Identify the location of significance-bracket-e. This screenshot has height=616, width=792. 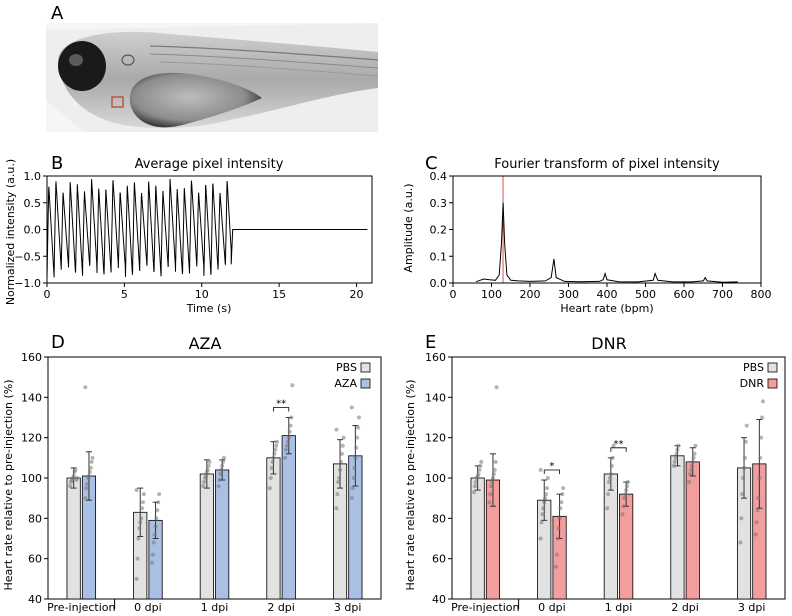
(551, 472).